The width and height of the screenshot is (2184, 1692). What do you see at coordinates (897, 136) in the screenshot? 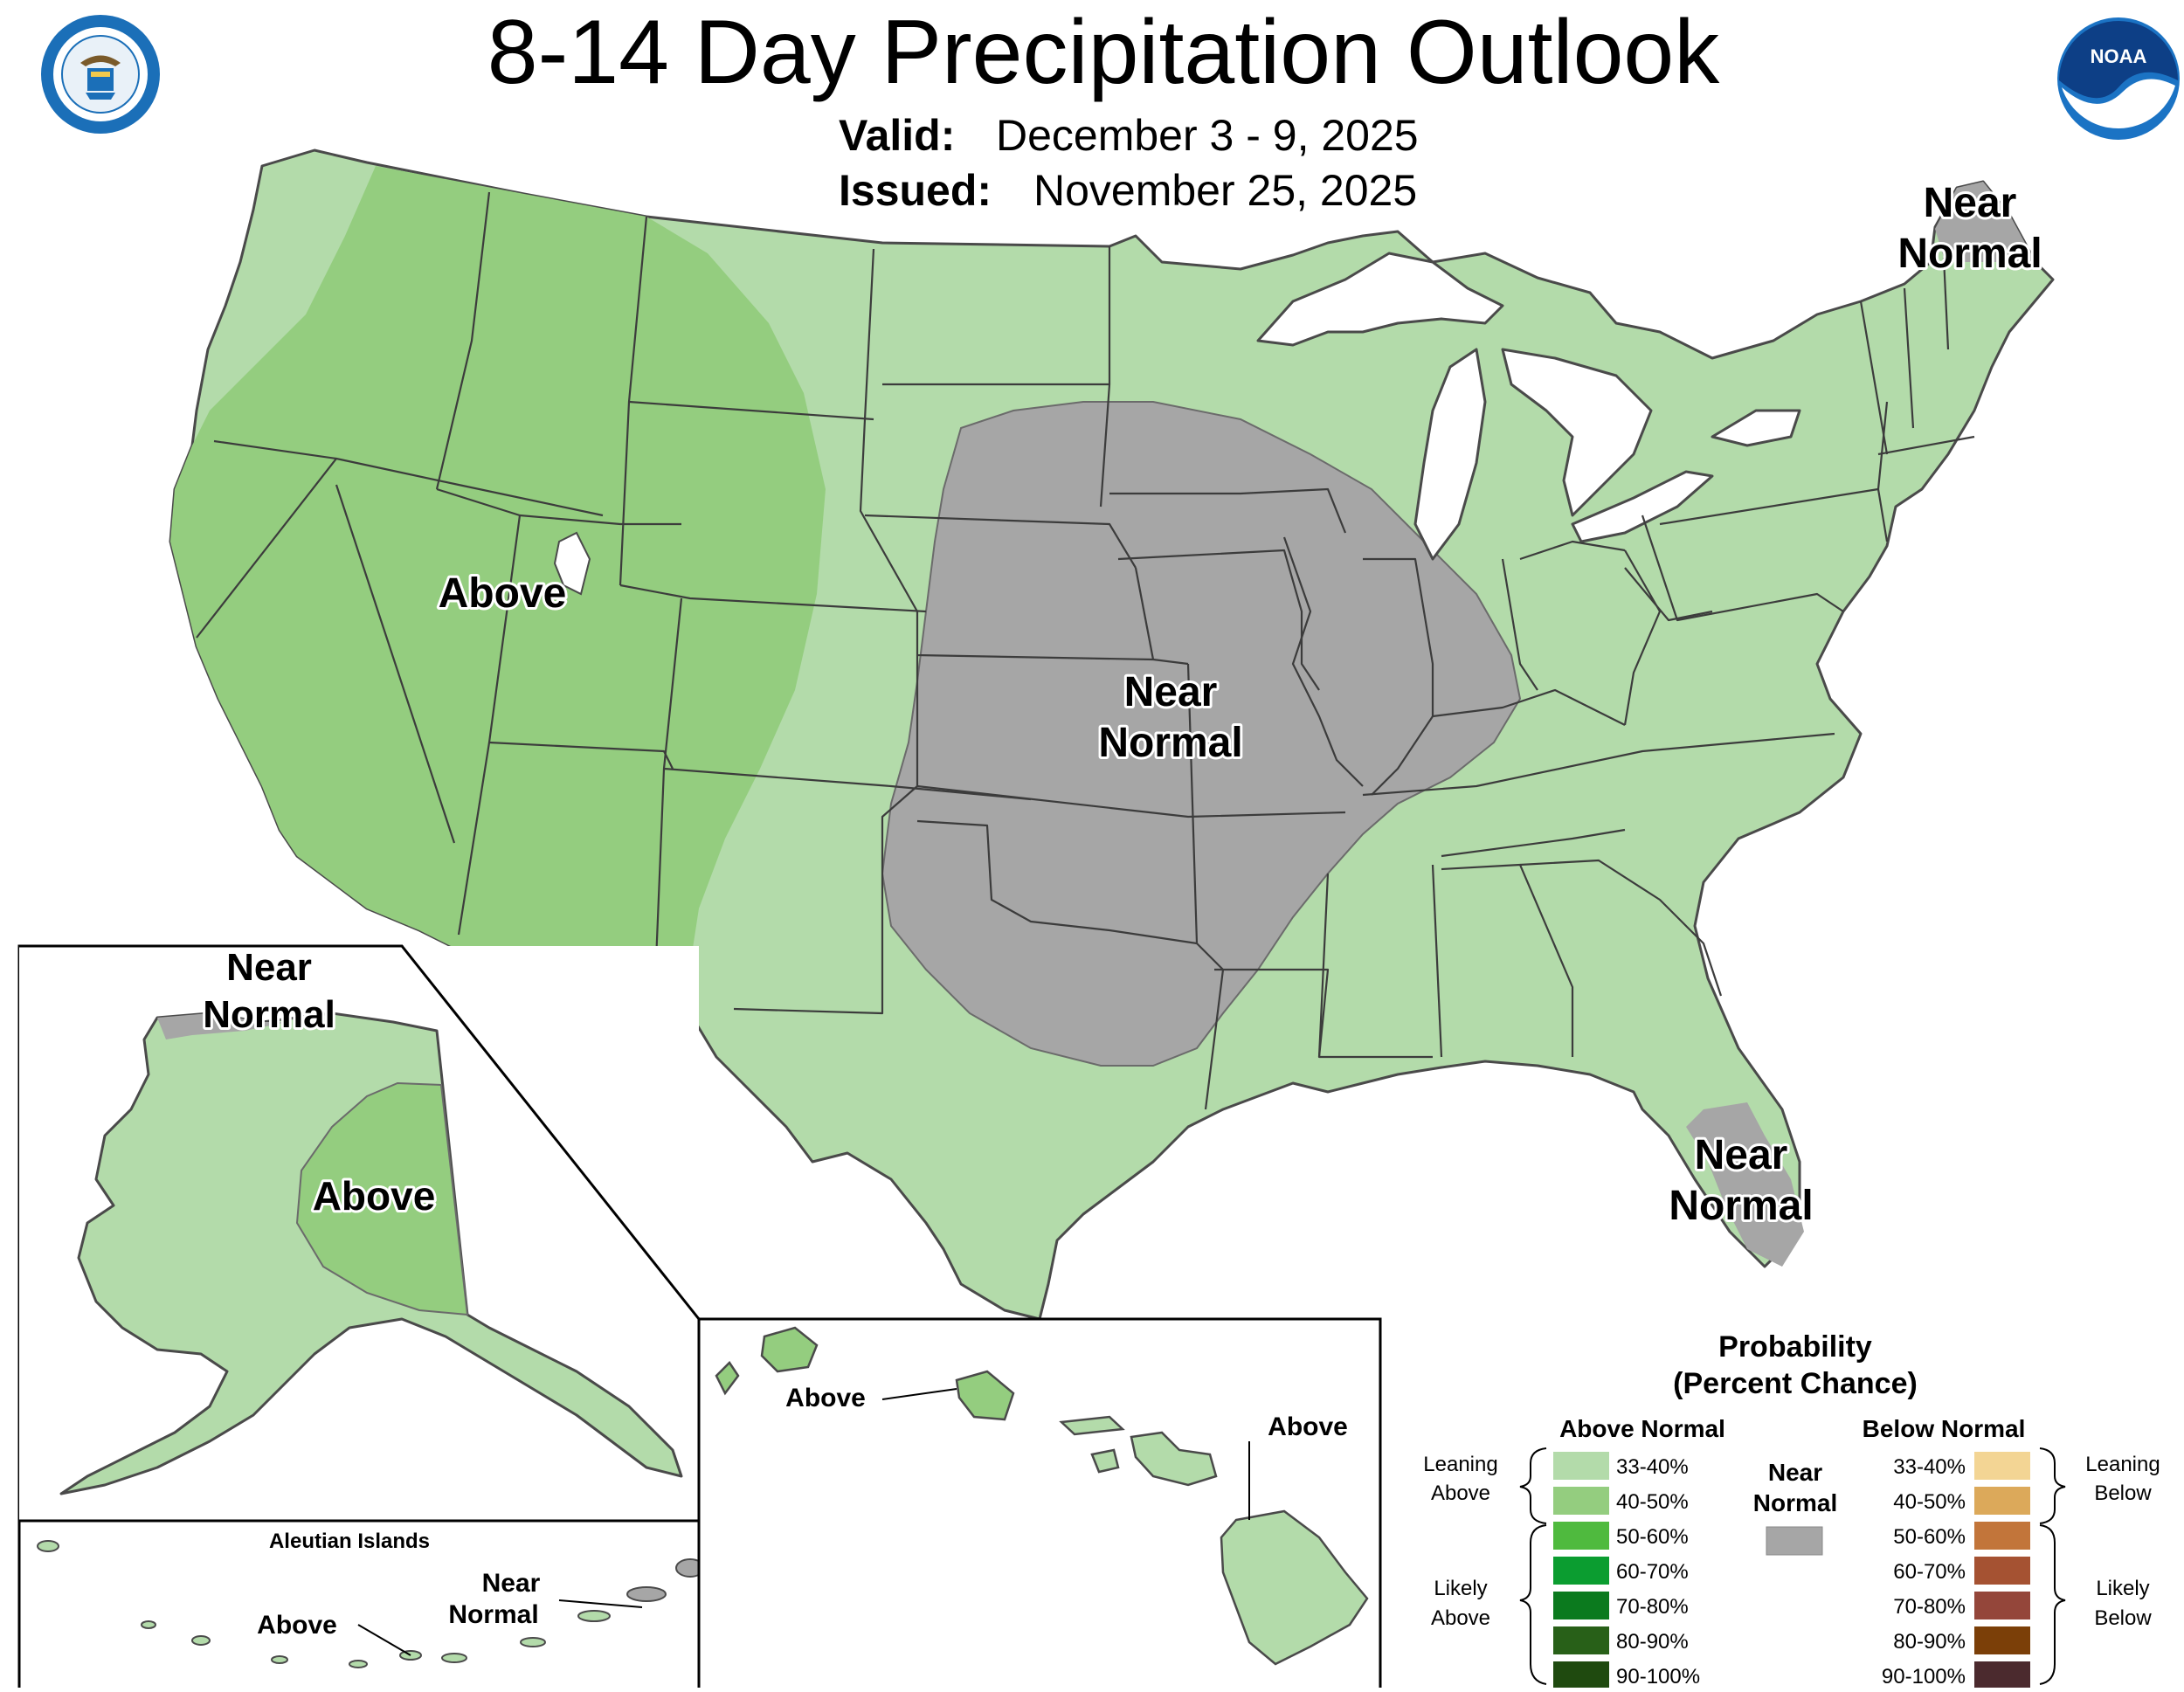
I see `valid-label: Valid:` at bounding box center [897, 136].